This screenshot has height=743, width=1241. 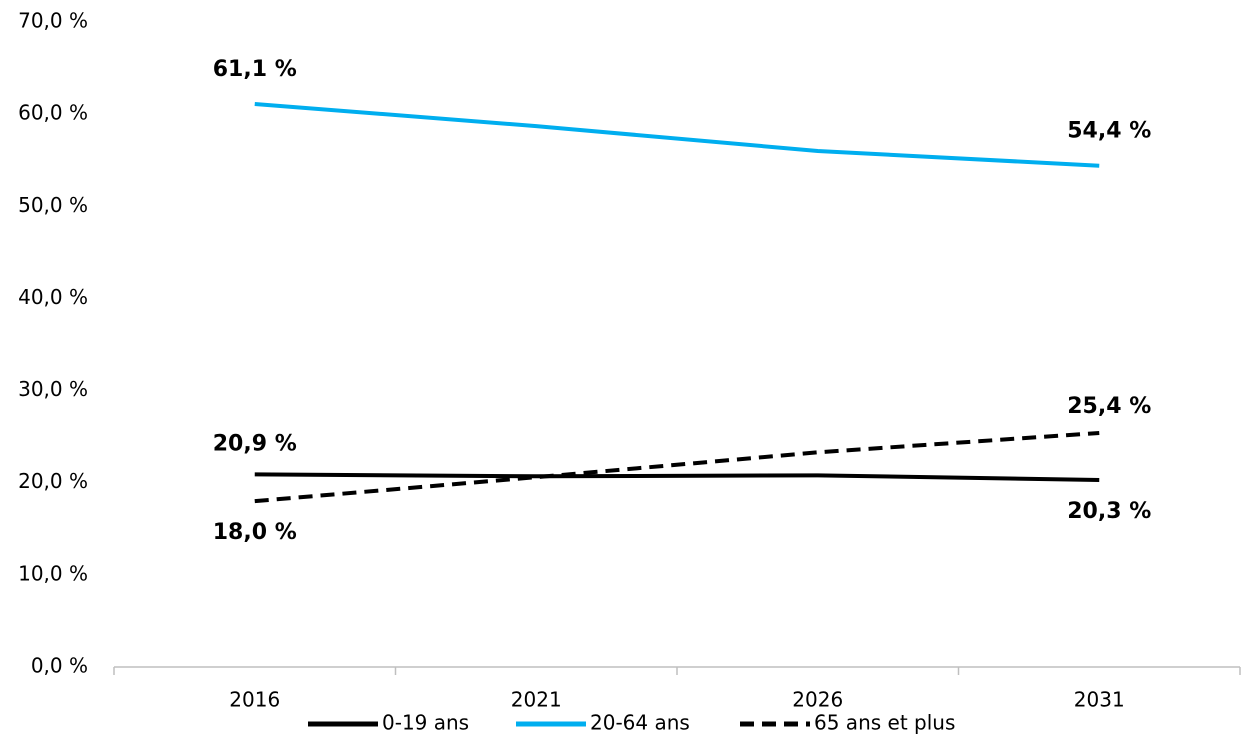 What do you see at coordinates (1109, 131) in the screenshot?
I see `value-label: 54,4 %` at bounding box center [1109, 131].